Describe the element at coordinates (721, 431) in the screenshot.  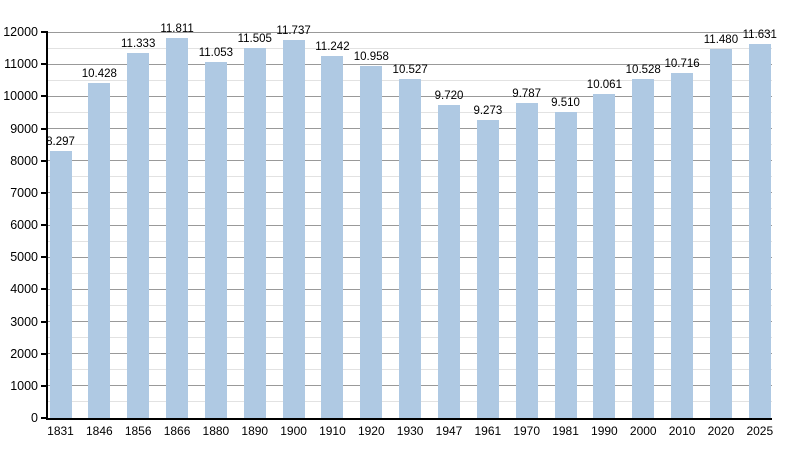
I see `x-tick-label: 2020` at that location.